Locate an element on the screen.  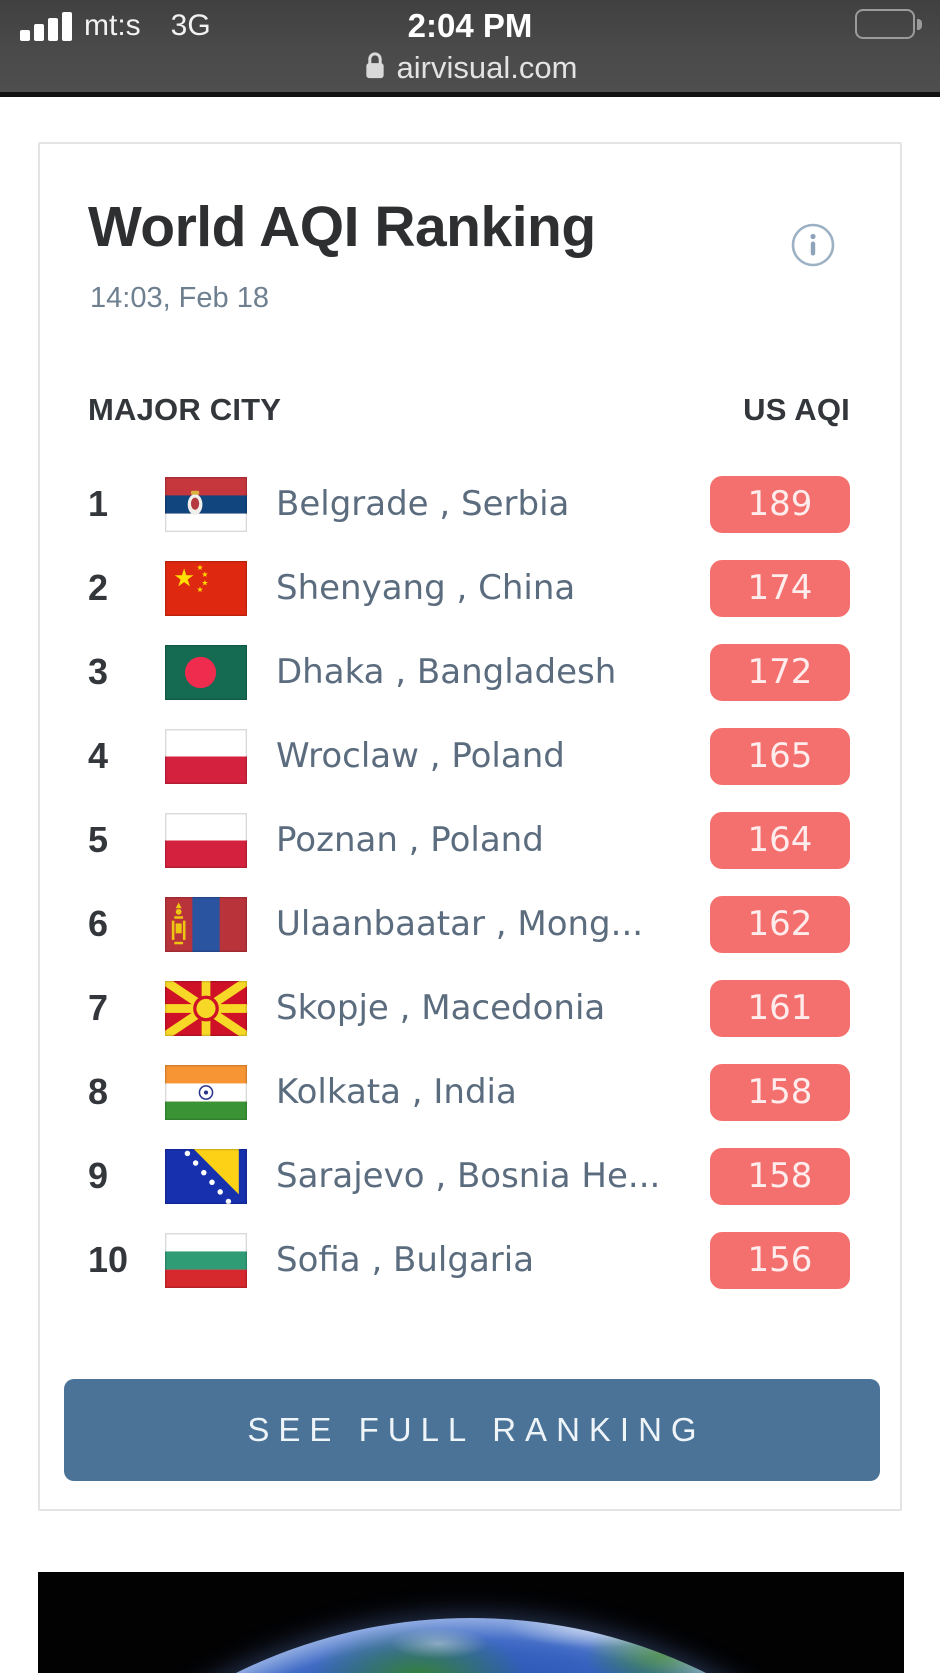
ranking-row: 3 Dhaka , Bangladesh 172 is located at coordinates (470, 672).